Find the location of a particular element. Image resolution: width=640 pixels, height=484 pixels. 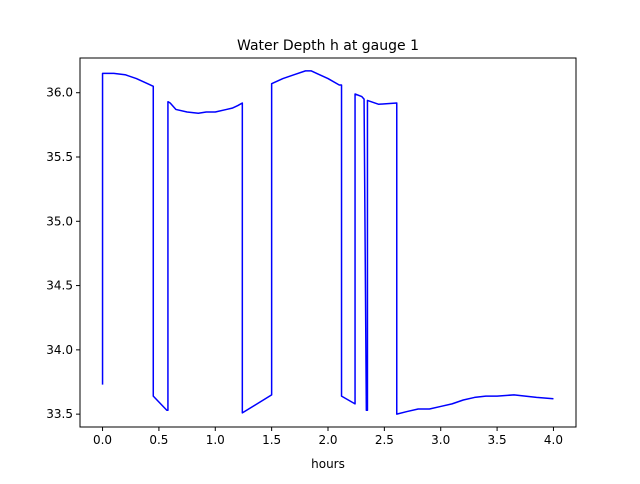

x-tick-label: 0.5 is located at coordinates (158, 440).